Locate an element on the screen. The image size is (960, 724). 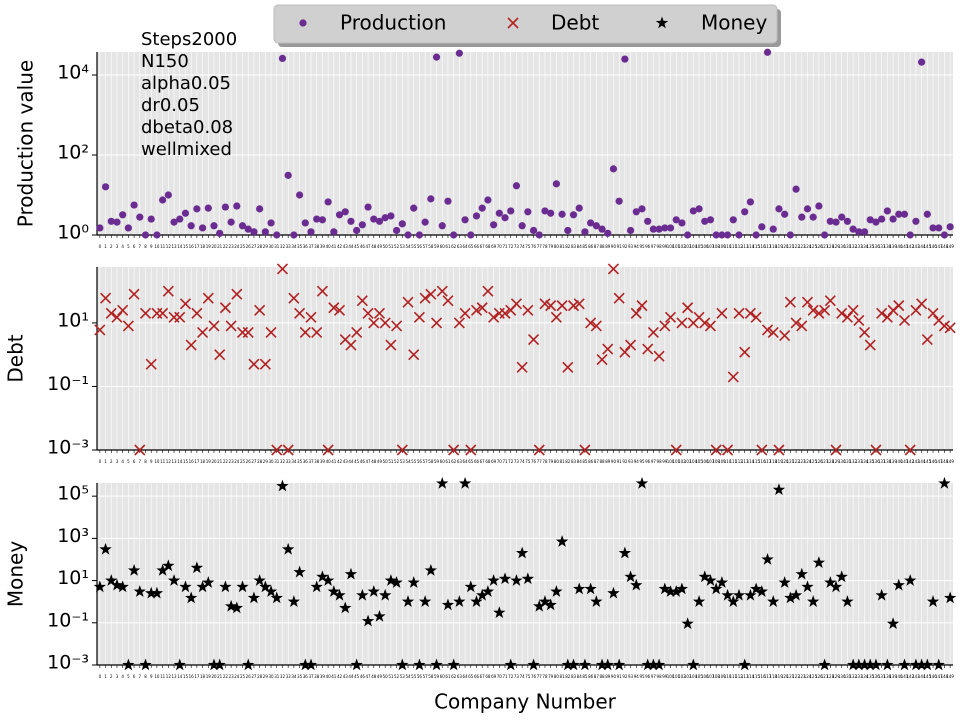
x-tick-label: 117 is located at coordinates (768, 246).